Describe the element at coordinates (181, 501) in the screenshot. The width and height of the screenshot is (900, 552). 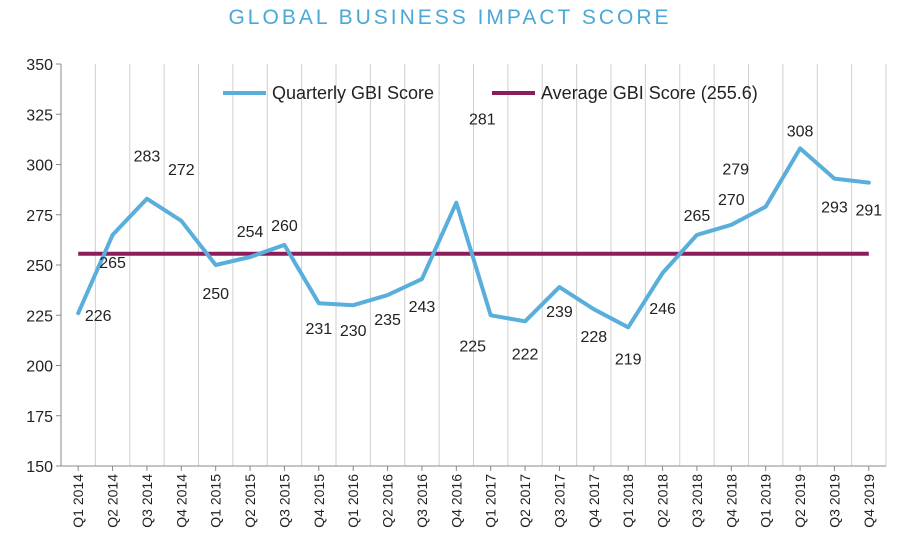
I see `x-tick-label: Q4 2014` at that location.